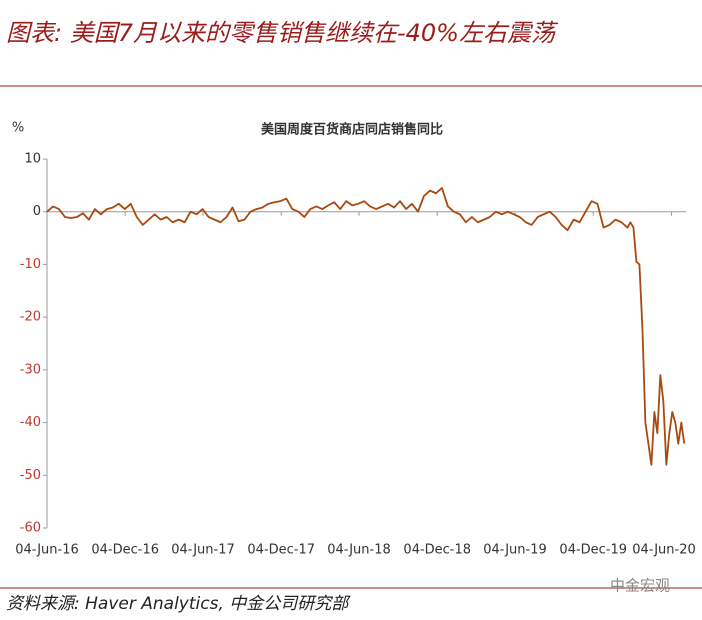 Image resolution: width=702 pixels, height=620 pixels. I want to click on y-tick-label: -10, so click(30, 264).